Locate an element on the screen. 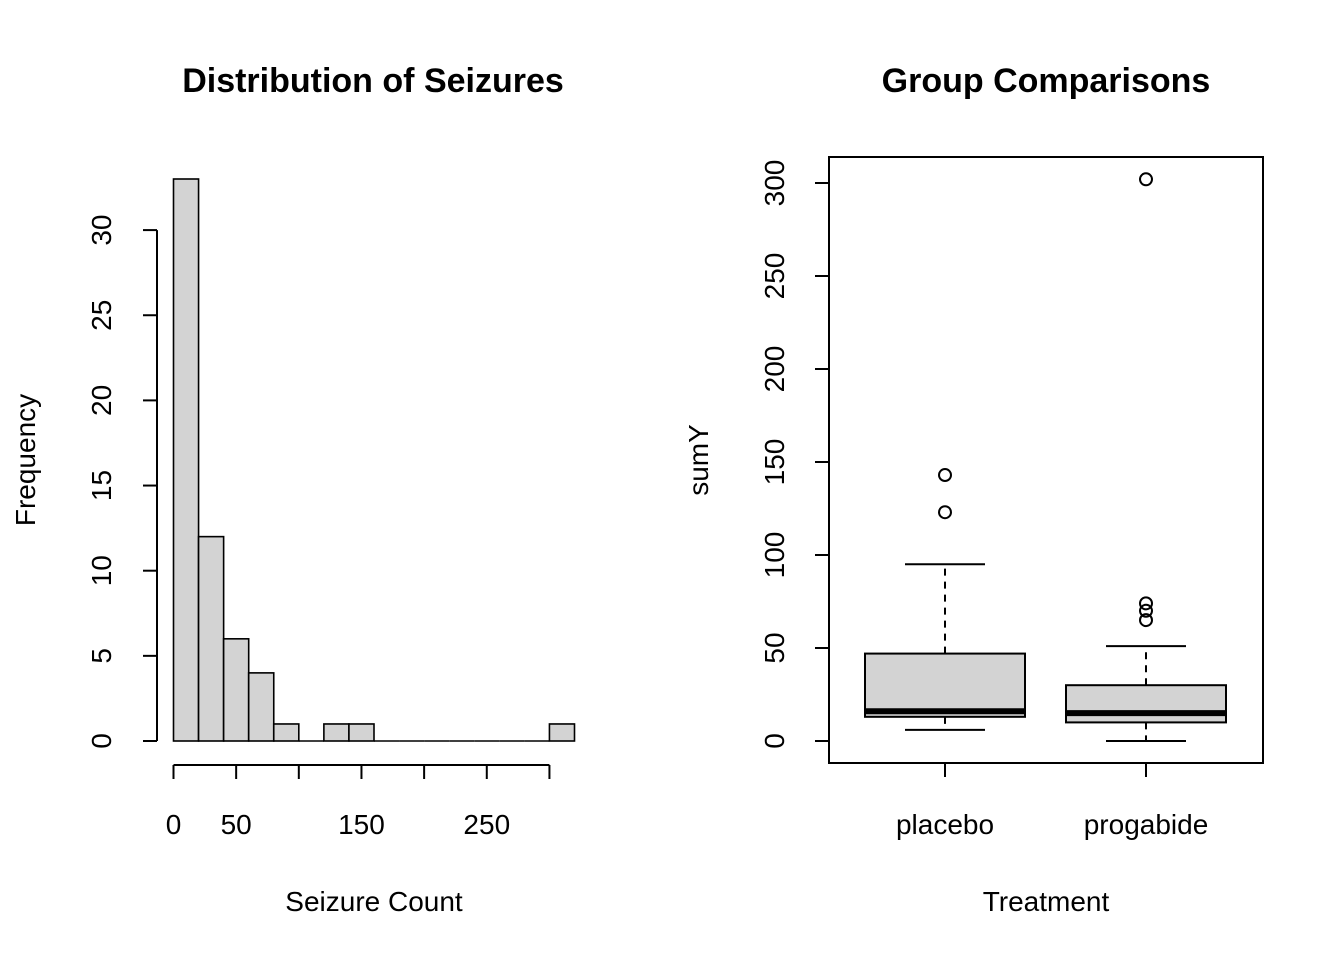  boxplot-y-axis: 0 50 100 150 200 250 300 is located at coordinates (794, 454).